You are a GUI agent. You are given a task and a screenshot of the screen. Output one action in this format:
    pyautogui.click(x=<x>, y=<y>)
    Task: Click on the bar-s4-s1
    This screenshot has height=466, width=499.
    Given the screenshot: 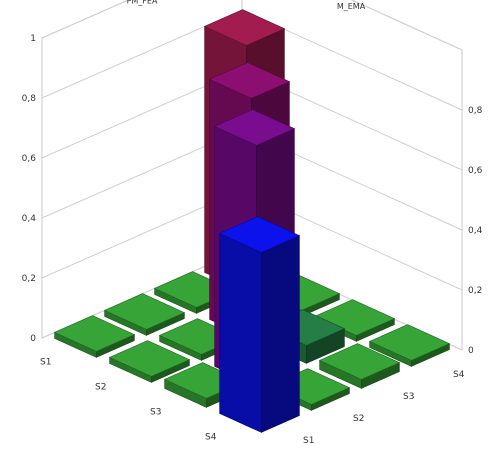 What is the action you would take?
    pyautogui.click(x=259, y=324)
    